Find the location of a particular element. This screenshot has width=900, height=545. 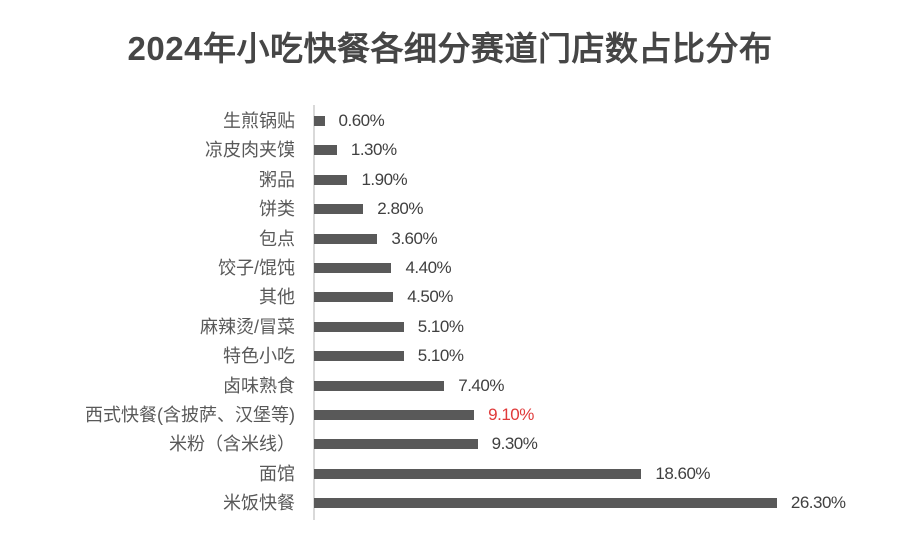

value-label: 1.30% is located at coordinates (373, 150).